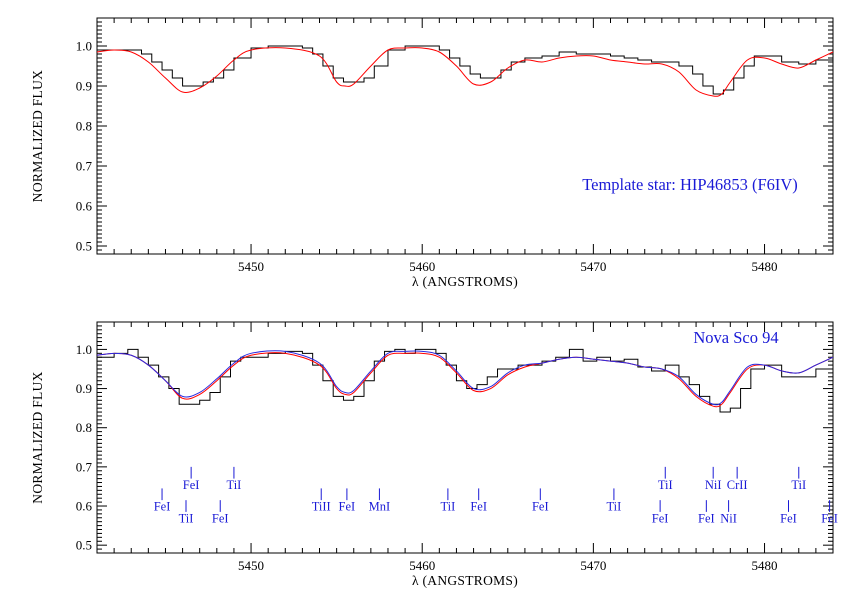  What do you see at coordinates (735, 337) in the screenshot?
I see `panel-annotation: Nova Sco 94` at bounding box center [735, 337].